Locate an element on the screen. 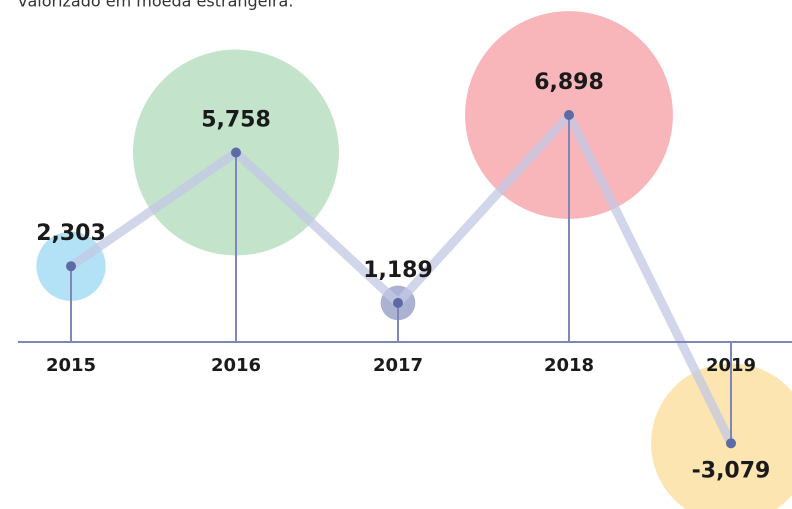  bubble is located at coordinates (721, 436).